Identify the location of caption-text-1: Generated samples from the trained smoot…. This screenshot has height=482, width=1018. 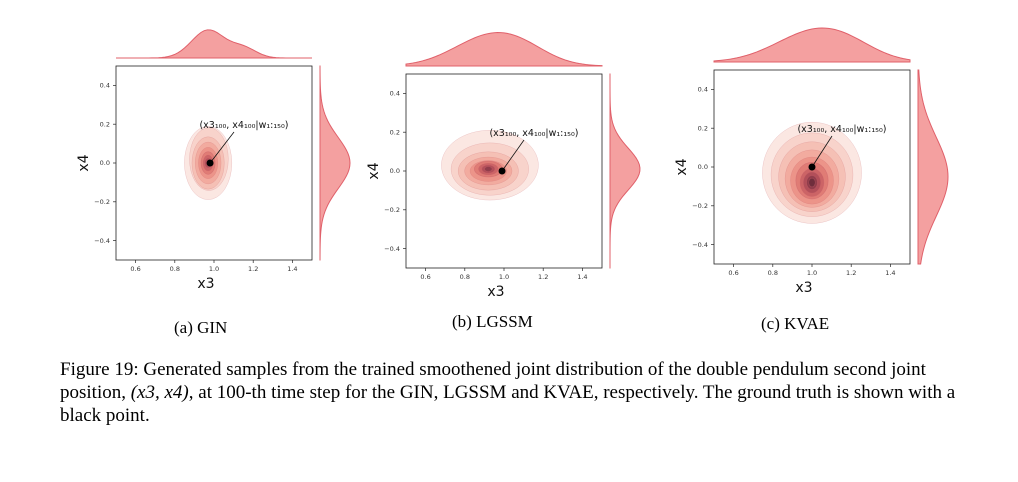
(493, 381).